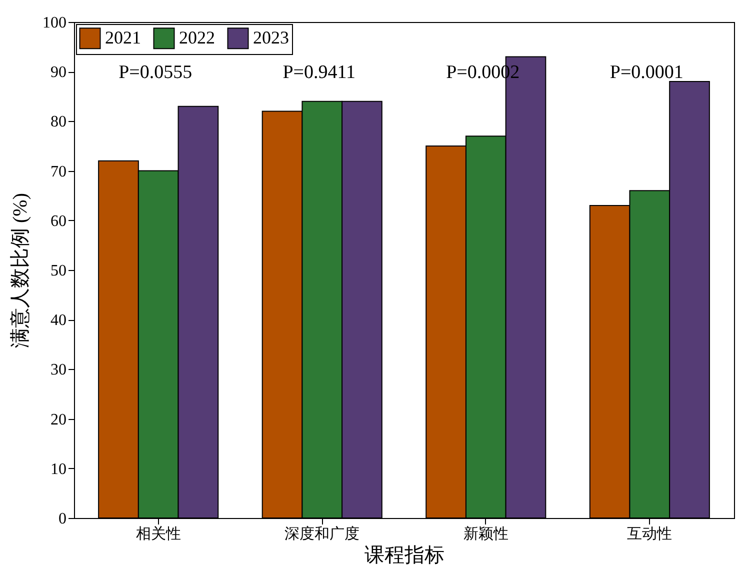 The image size is (750, 579). Describe the element at coordinates (649, 534) in the screenshot. I see `x-tick-label: 互动性` at that location.